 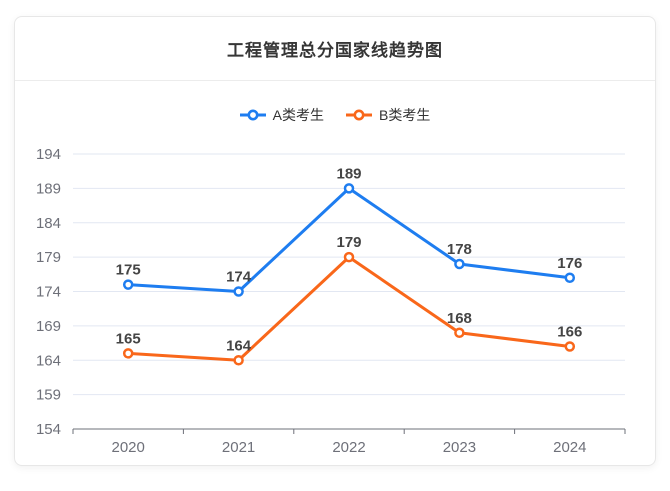 What do you see at coordinates (569, 447) in the screenshot?
I see `x-tick-label: 2024` at bounding box center [569, 447].